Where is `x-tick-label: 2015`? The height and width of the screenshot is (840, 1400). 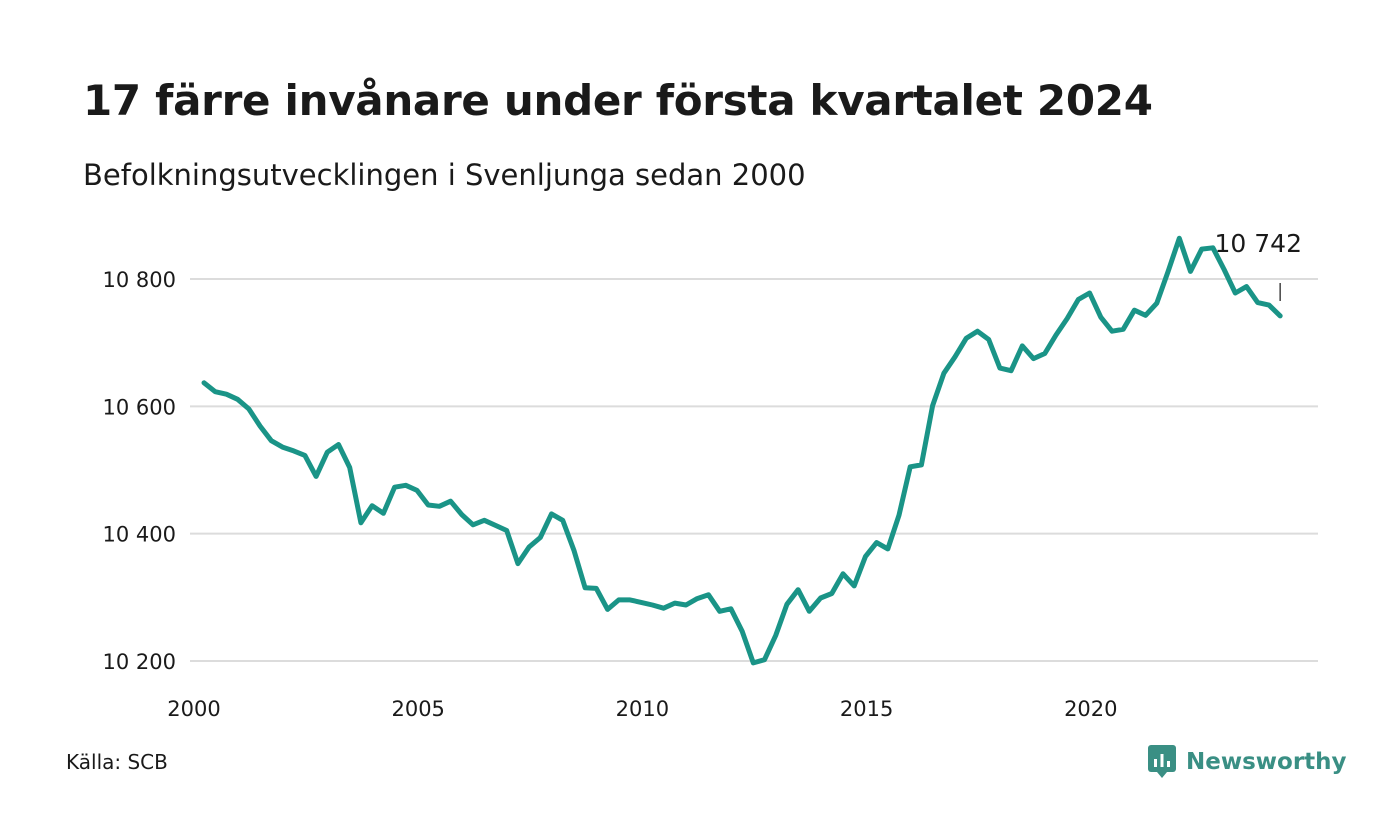 x-tick-label: 2015 is located at coordinates (866, 709).